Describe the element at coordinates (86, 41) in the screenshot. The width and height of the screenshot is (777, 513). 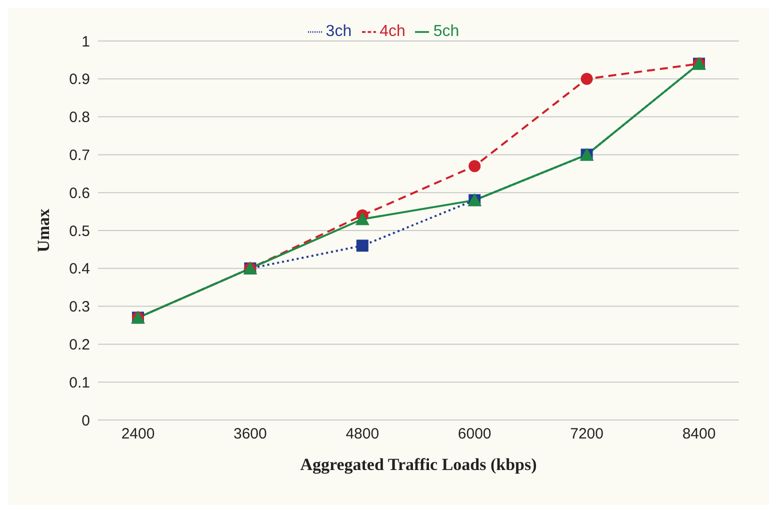
I see `y-tick-label: 1` at that location.